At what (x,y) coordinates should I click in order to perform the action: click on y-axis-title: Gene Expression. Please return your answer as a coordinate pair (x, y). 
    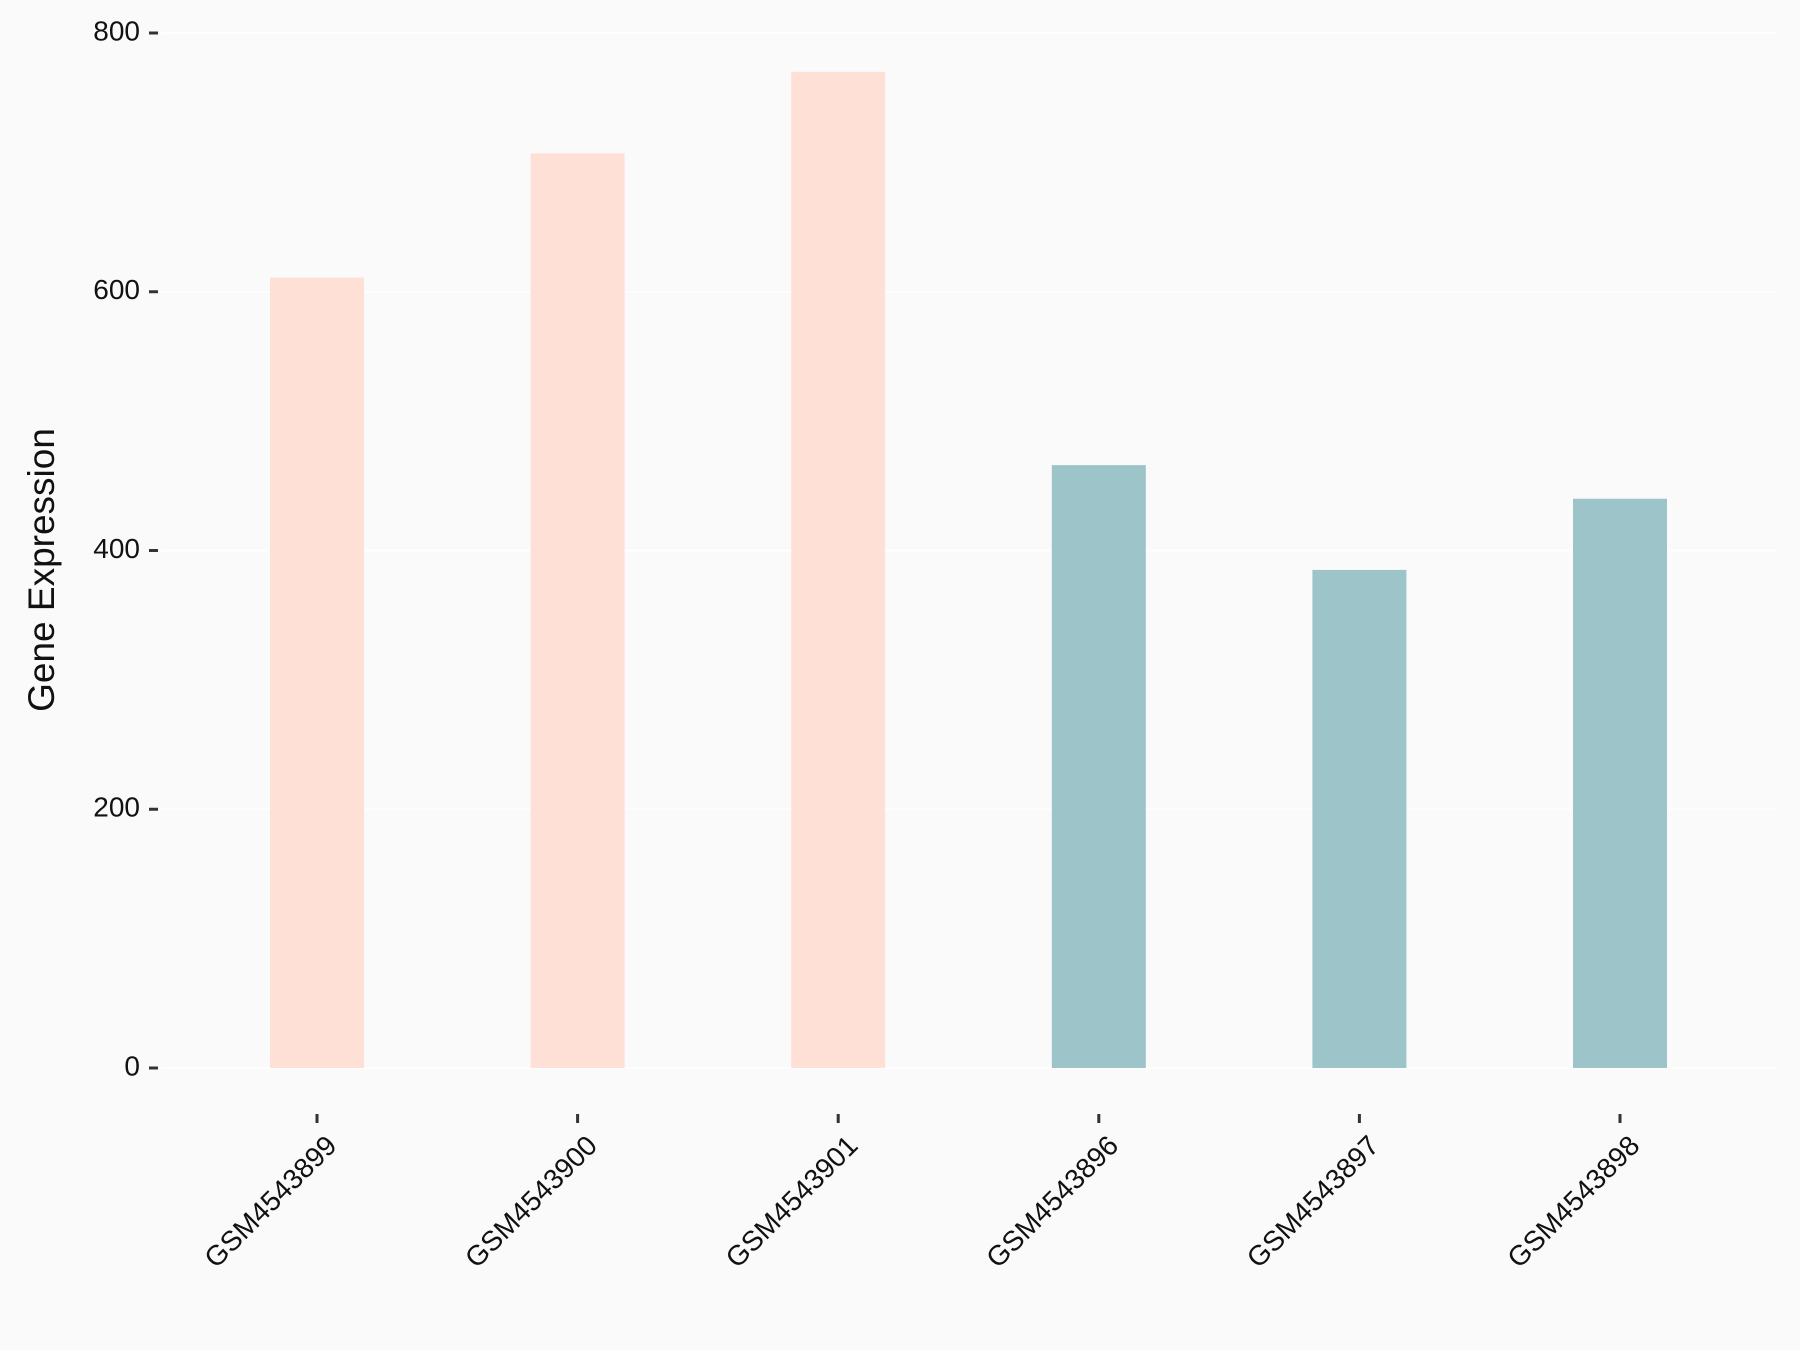
    Looking at the image, I should click on (41, 570).